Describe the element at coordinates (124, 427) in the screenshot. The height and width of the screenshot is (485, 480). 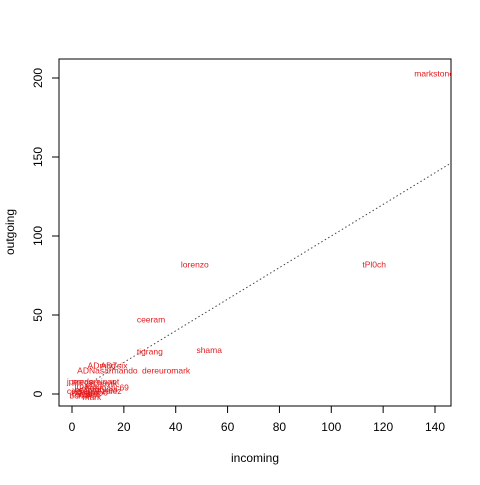
I see `x-tick-label: 20` at that location.